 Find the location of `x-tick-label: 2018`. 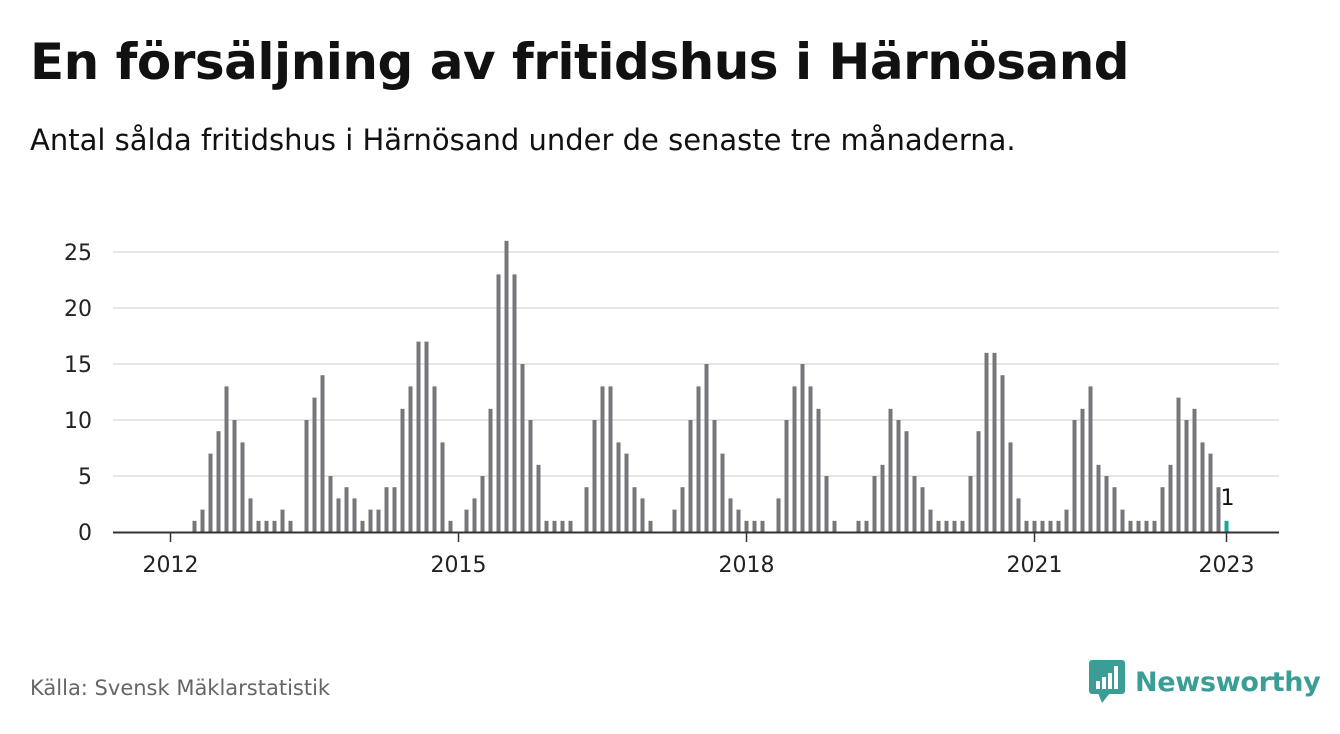

x-tick-label: 2018 is located at coordinates (747, 565).